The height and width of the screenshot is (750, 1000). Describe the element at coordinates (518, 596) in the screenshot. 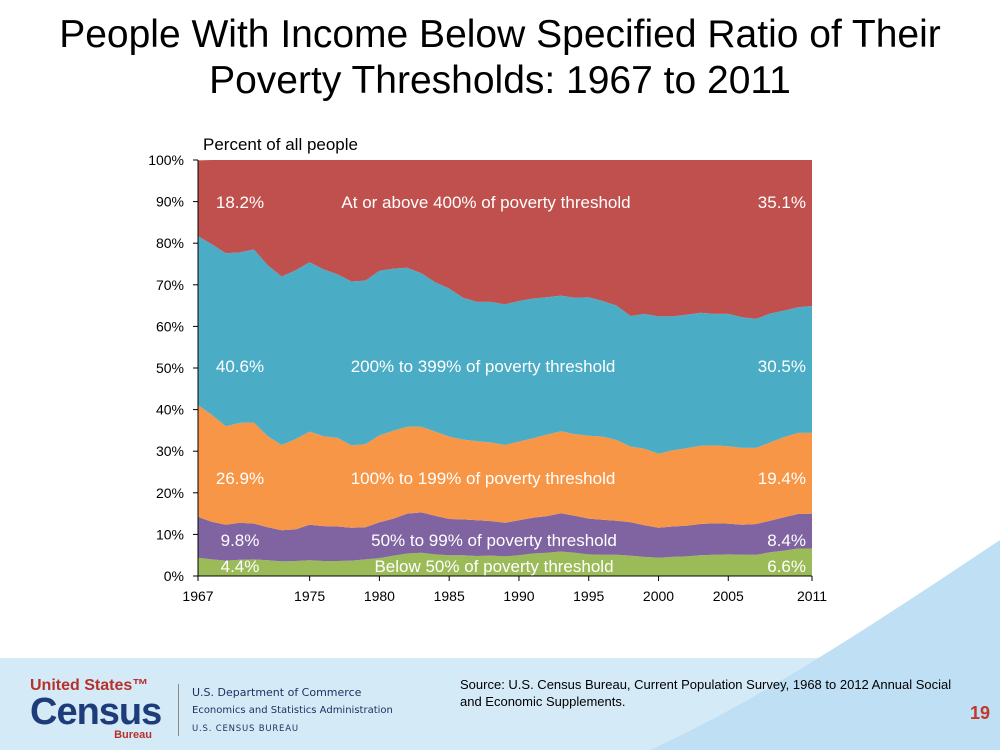

I see `x-tick-label: 1990` at that location.